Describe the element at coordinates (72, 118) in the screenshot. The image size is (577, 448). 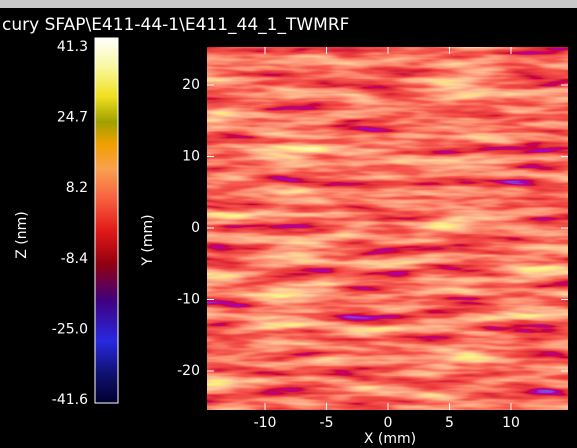
I see `colorbar-tick-label: 24.7` at that location.